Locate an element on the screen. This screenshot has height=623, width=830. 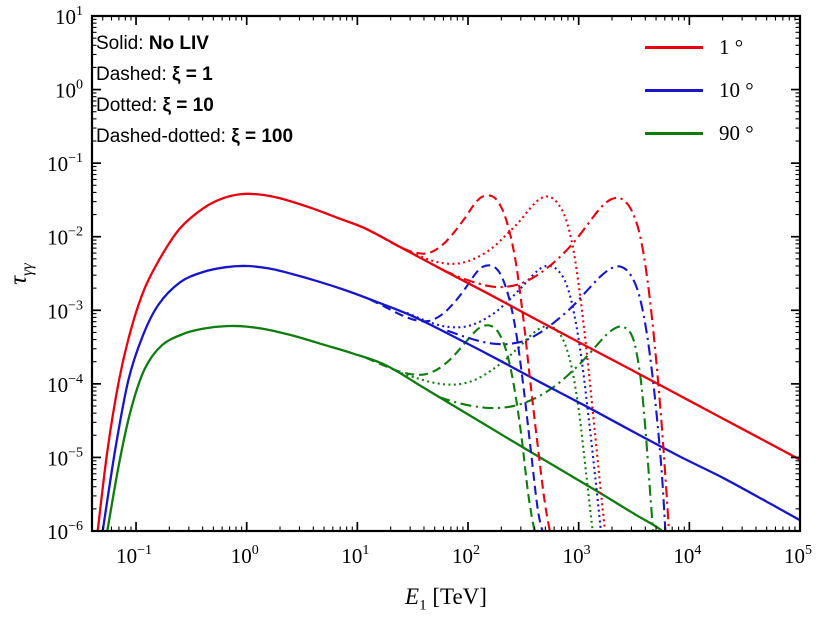
annotation-prefix: Dashed-dotted: is located at coordinates (164, 136).